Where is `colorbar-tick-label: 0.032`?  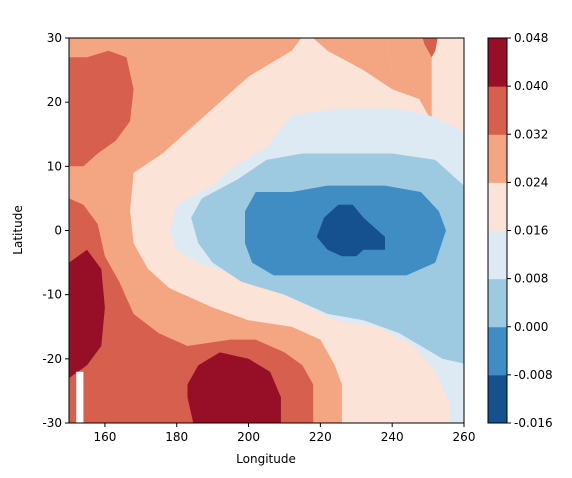
colorbar-tick-label: 0.032 is located at coordinates (531, 134).